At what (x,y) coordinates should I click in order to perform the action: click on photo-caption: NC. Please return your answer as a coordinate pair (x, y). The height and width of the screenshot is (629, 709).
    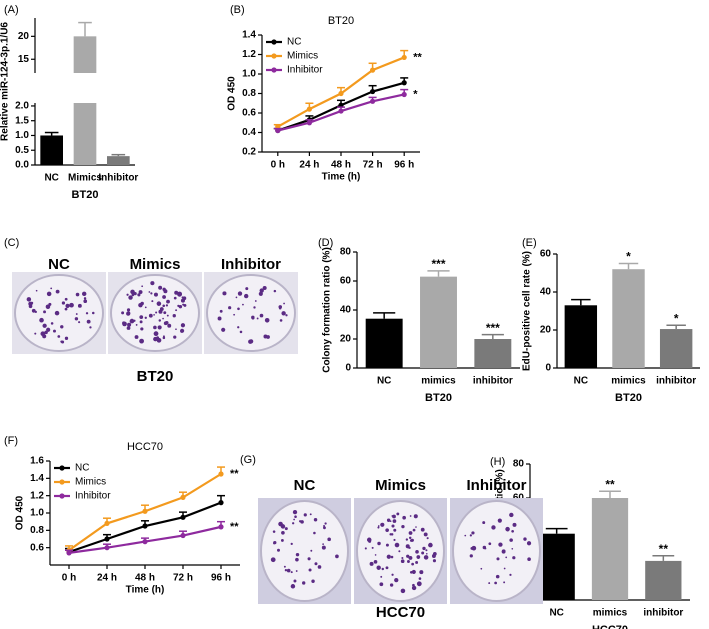
    Looking at the image, I should click on (59, 264).